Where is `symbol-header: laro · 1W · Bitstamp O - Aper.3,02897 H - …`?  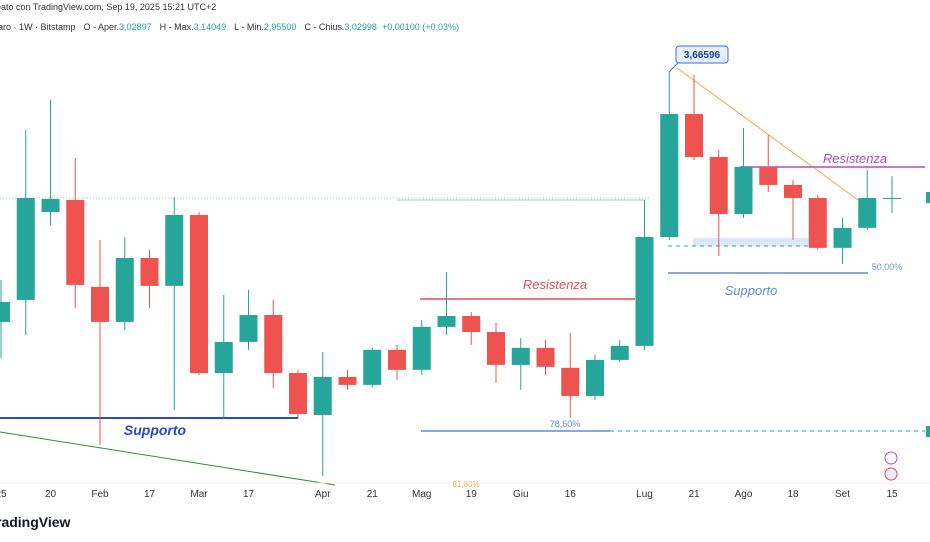 symbol-header: laro · 1W · Bitstamp O - Aper.3,02897 H - … is located at coordinates (229, 27).